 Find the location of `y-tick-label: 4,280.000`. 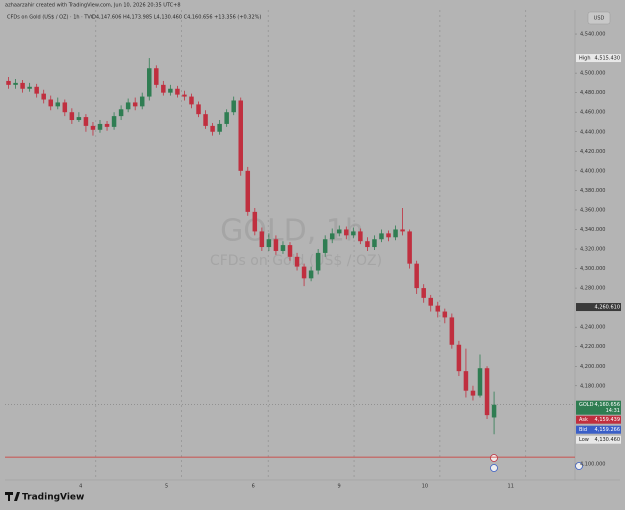

y-tick-label: 4,280.000 is located at coordinates (592, 289).